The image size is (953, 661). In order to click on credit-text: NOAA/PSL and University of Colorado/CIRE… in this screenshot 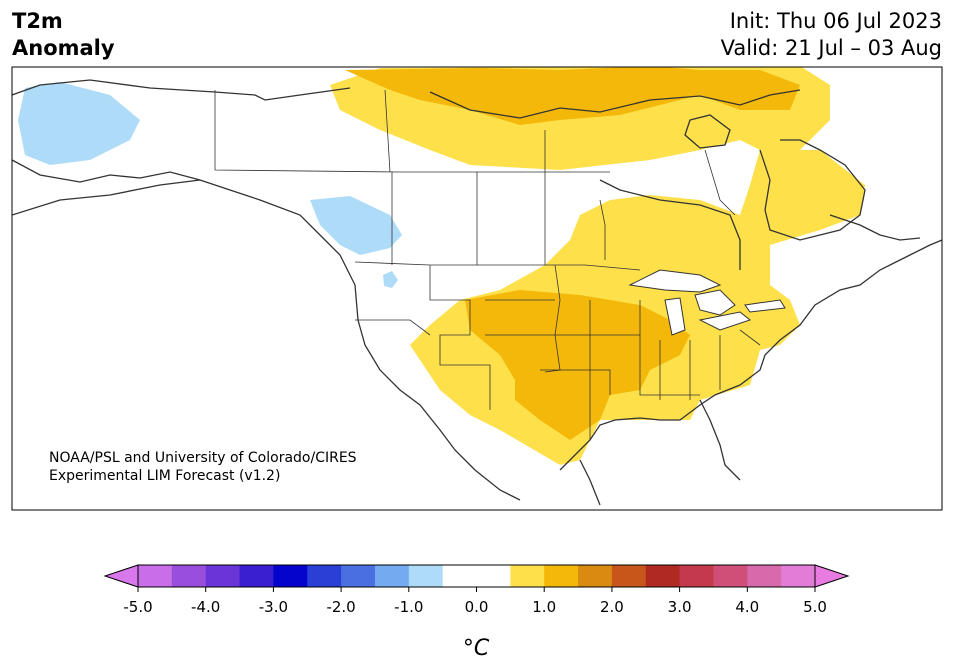, I will do `click(203, 467)`.